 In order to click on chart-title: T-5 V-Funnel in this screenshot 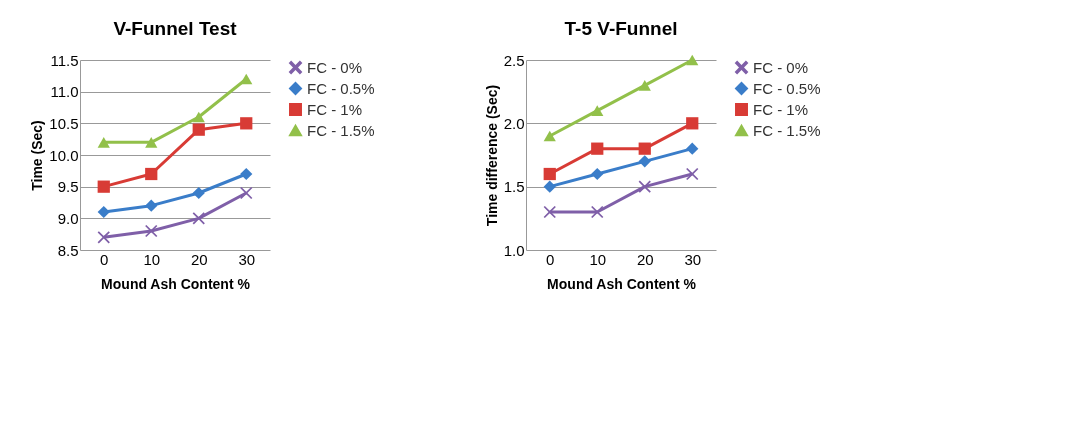, I will do `click(621, 28)`.